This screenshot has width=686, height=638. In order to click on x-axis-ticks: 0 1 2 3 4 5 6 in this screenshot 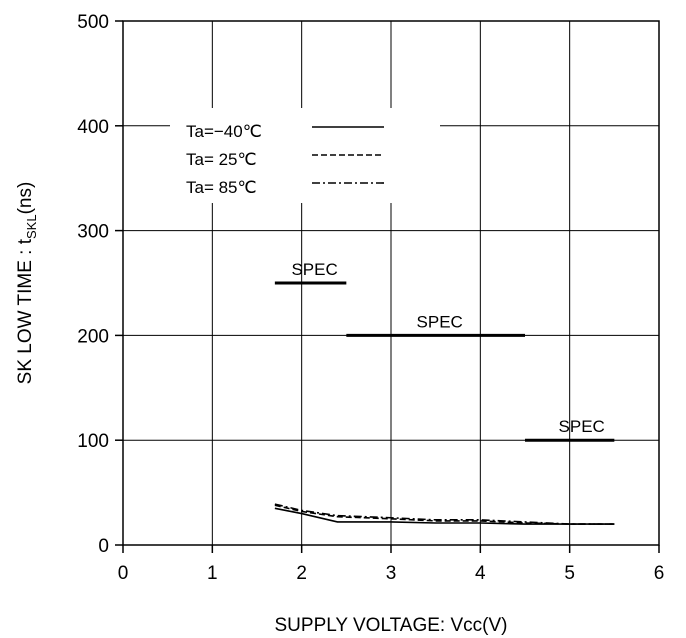, I will do `click(391, 564)`.